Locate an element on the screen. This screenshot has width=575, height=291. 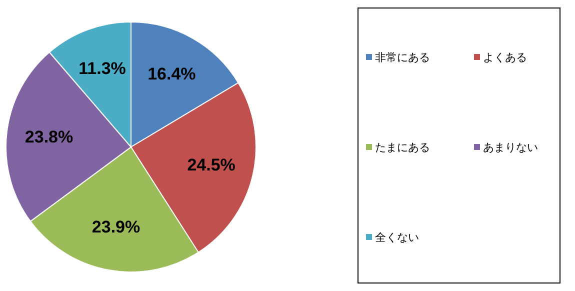
legend-label: 非常にある is located at coordinates (402, 57).